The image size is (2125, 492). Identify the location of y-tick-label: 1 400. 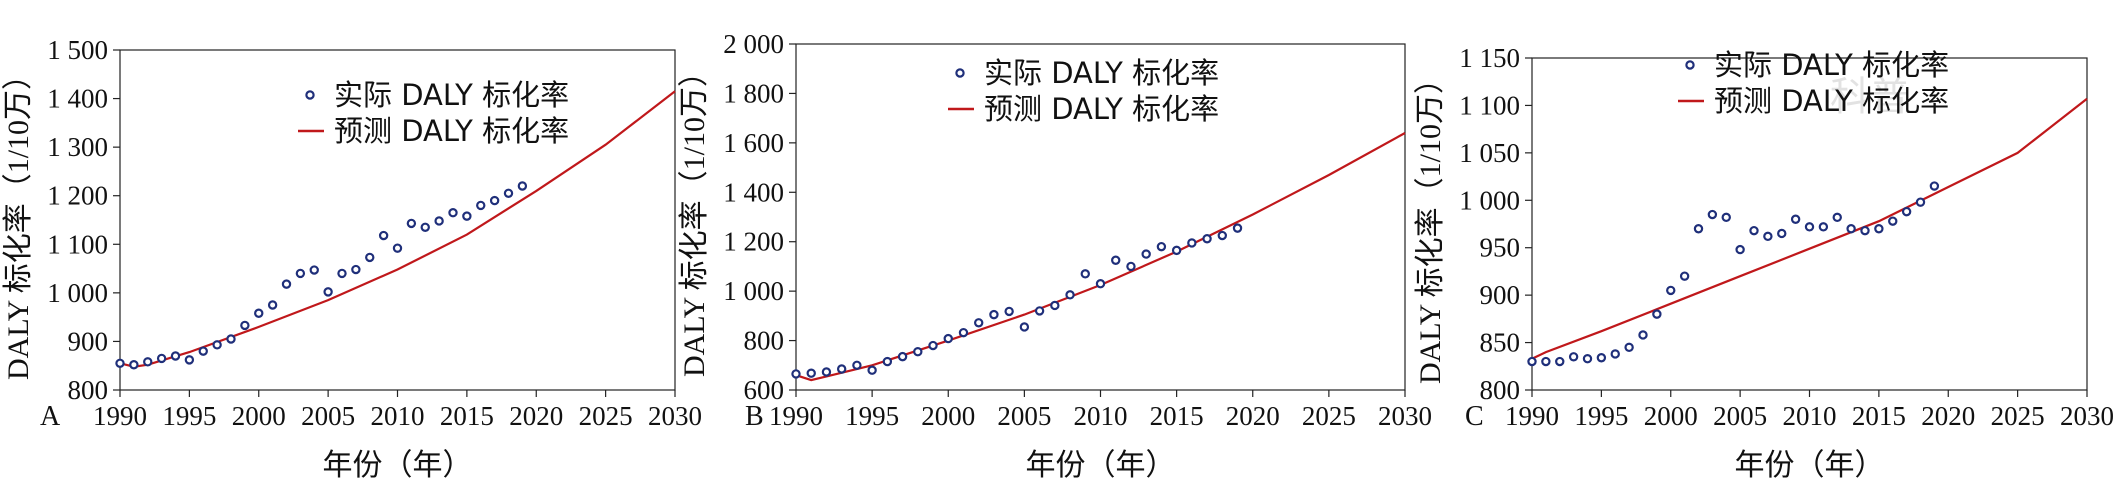
(77, 99).